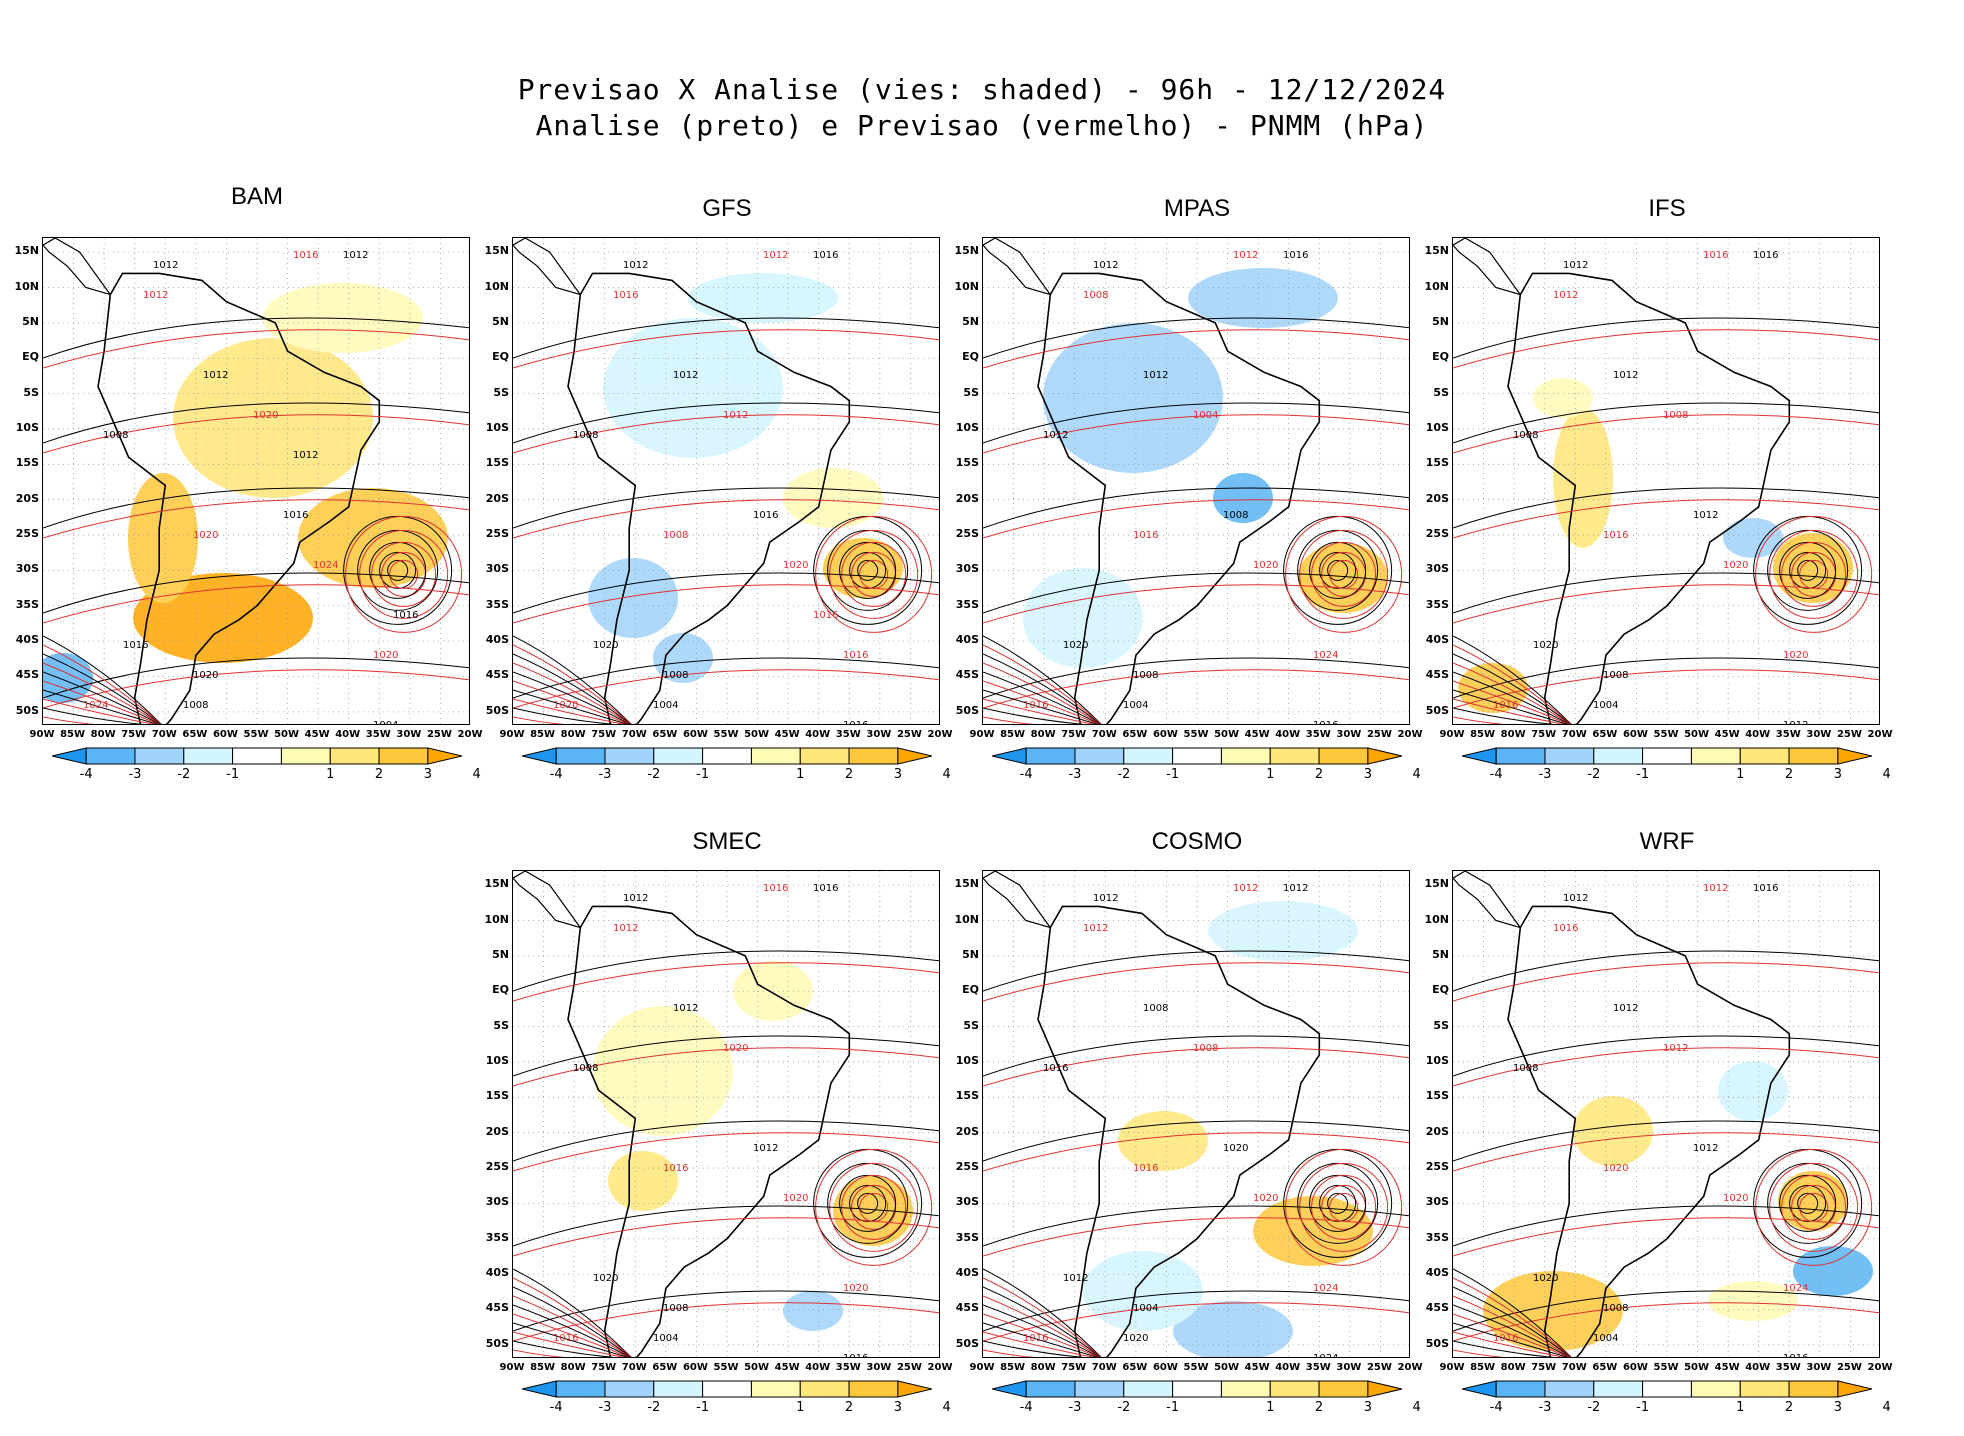 The image size is (1964, 1436). What do you see at coordinates (1437, 1202) in the screenshot?
I see `lat-tick-label: 30S` at bounding box center [1437, 1202].